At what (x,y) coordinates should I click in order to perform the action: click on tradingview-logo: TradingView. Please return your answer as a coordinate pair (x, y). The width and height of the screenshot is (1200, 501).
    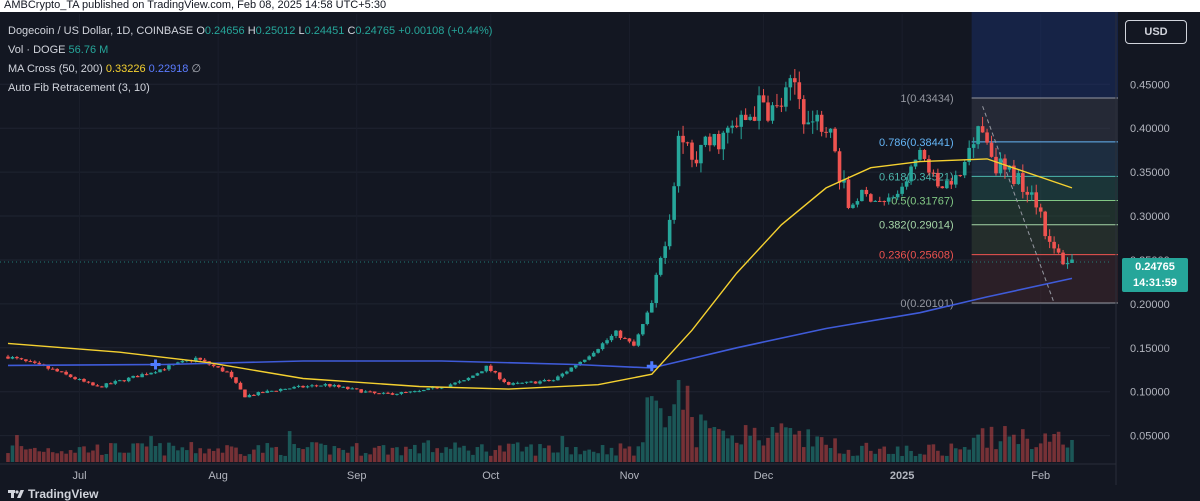
    Looking at the image, I should click on (53, 494).